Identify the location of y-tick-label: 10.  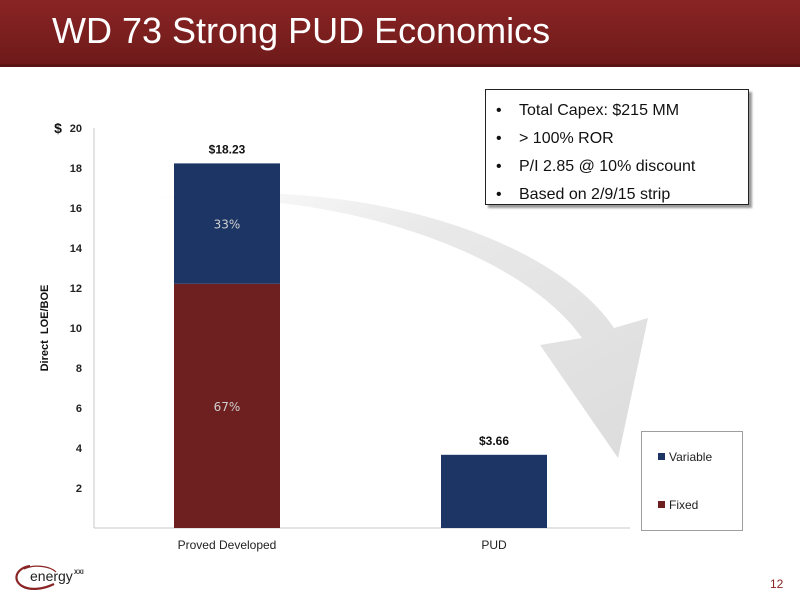
(76, 329).